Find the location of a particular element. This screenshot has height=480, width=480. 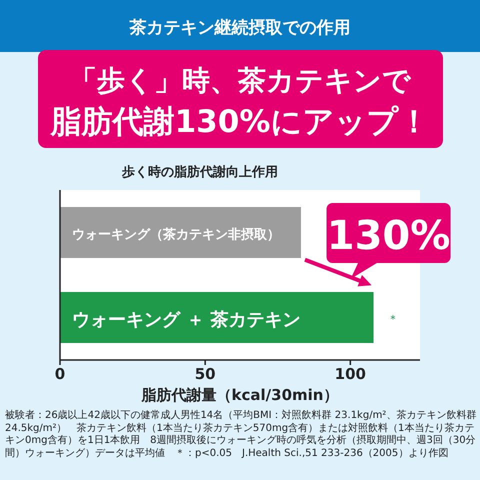

y-tick-label: ウォーキング（茶カテキン非摂取） is located at coordinates (176, 234).